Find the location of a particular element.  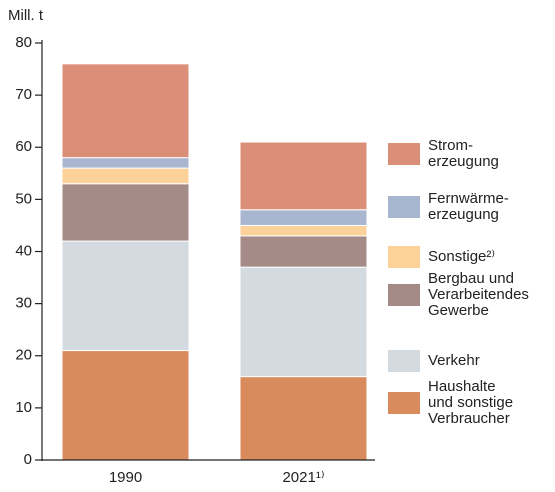

legend-label: Bergbau und Verarbeitendes Gewerbe is located at coordinates (478, 294).